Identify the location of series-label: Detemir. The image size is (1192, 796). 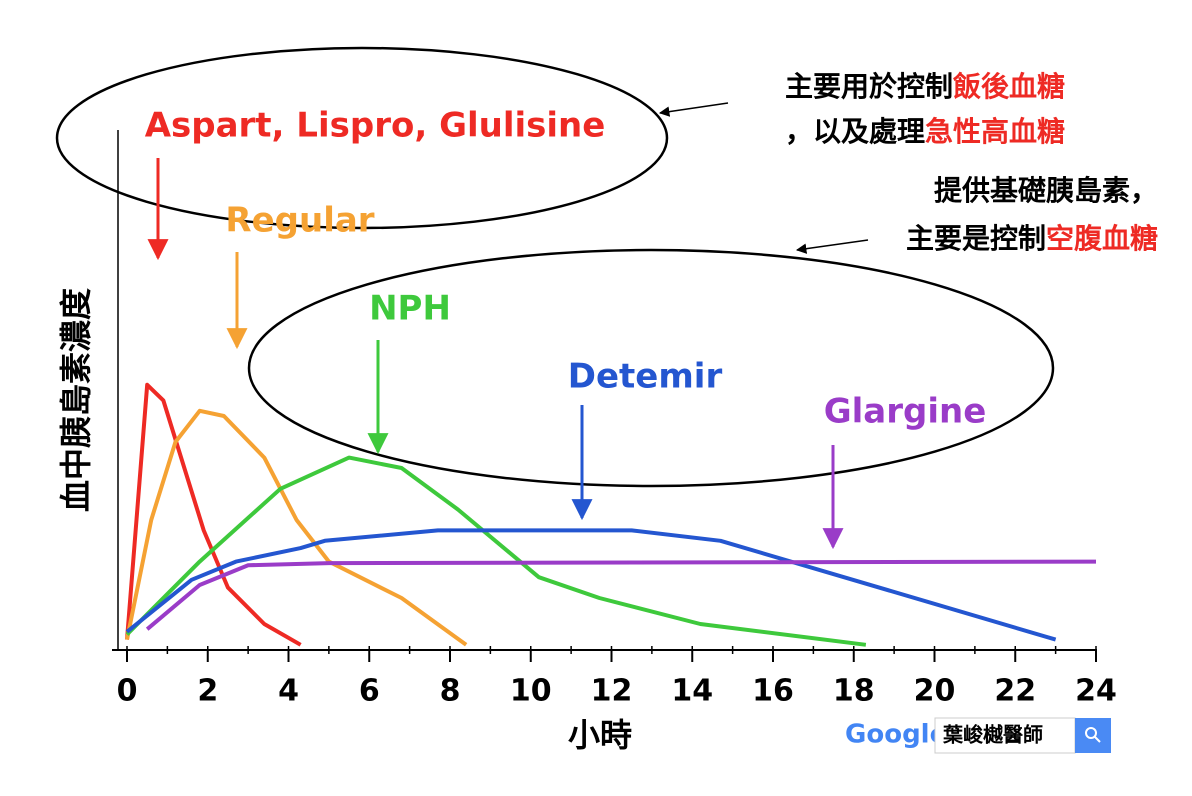
(645, 377).